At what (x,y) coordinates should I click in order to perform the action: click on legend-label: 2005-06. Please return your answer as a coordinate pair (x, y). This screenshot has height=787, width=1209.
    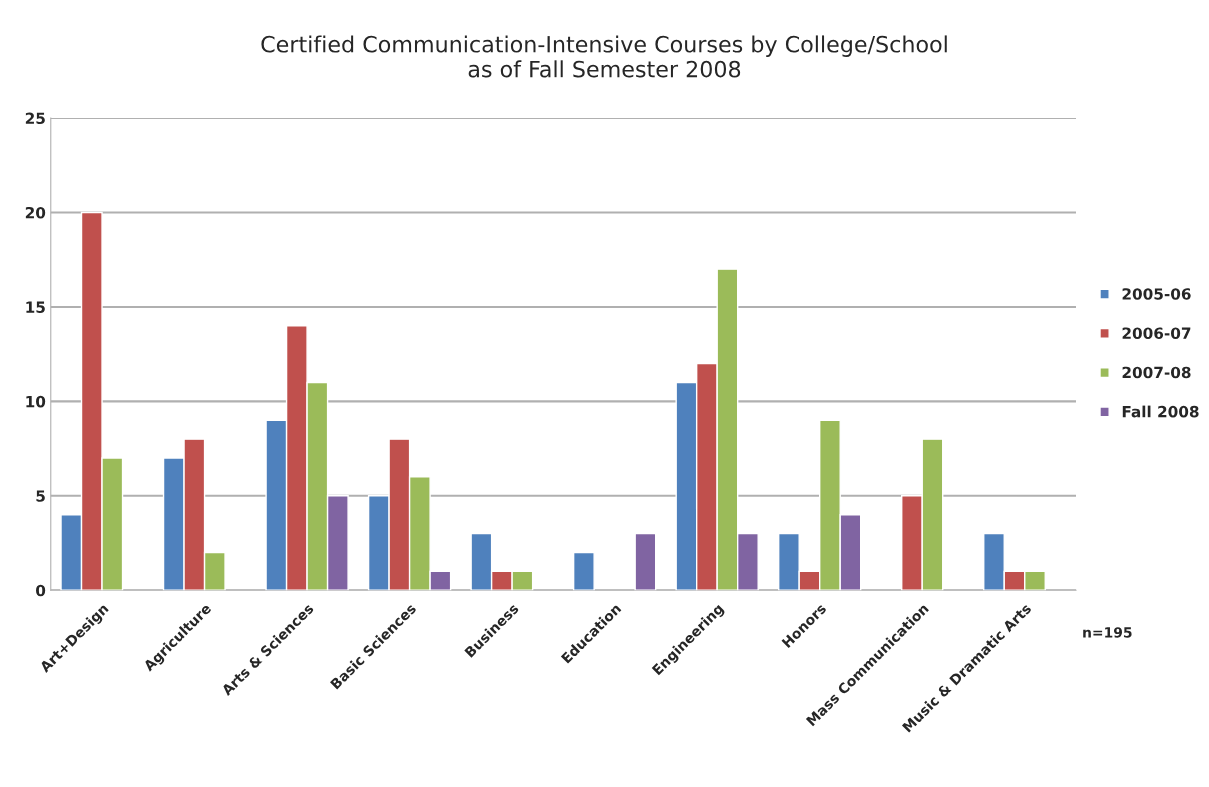
    Looking at the image, I should click on (1156, 294).